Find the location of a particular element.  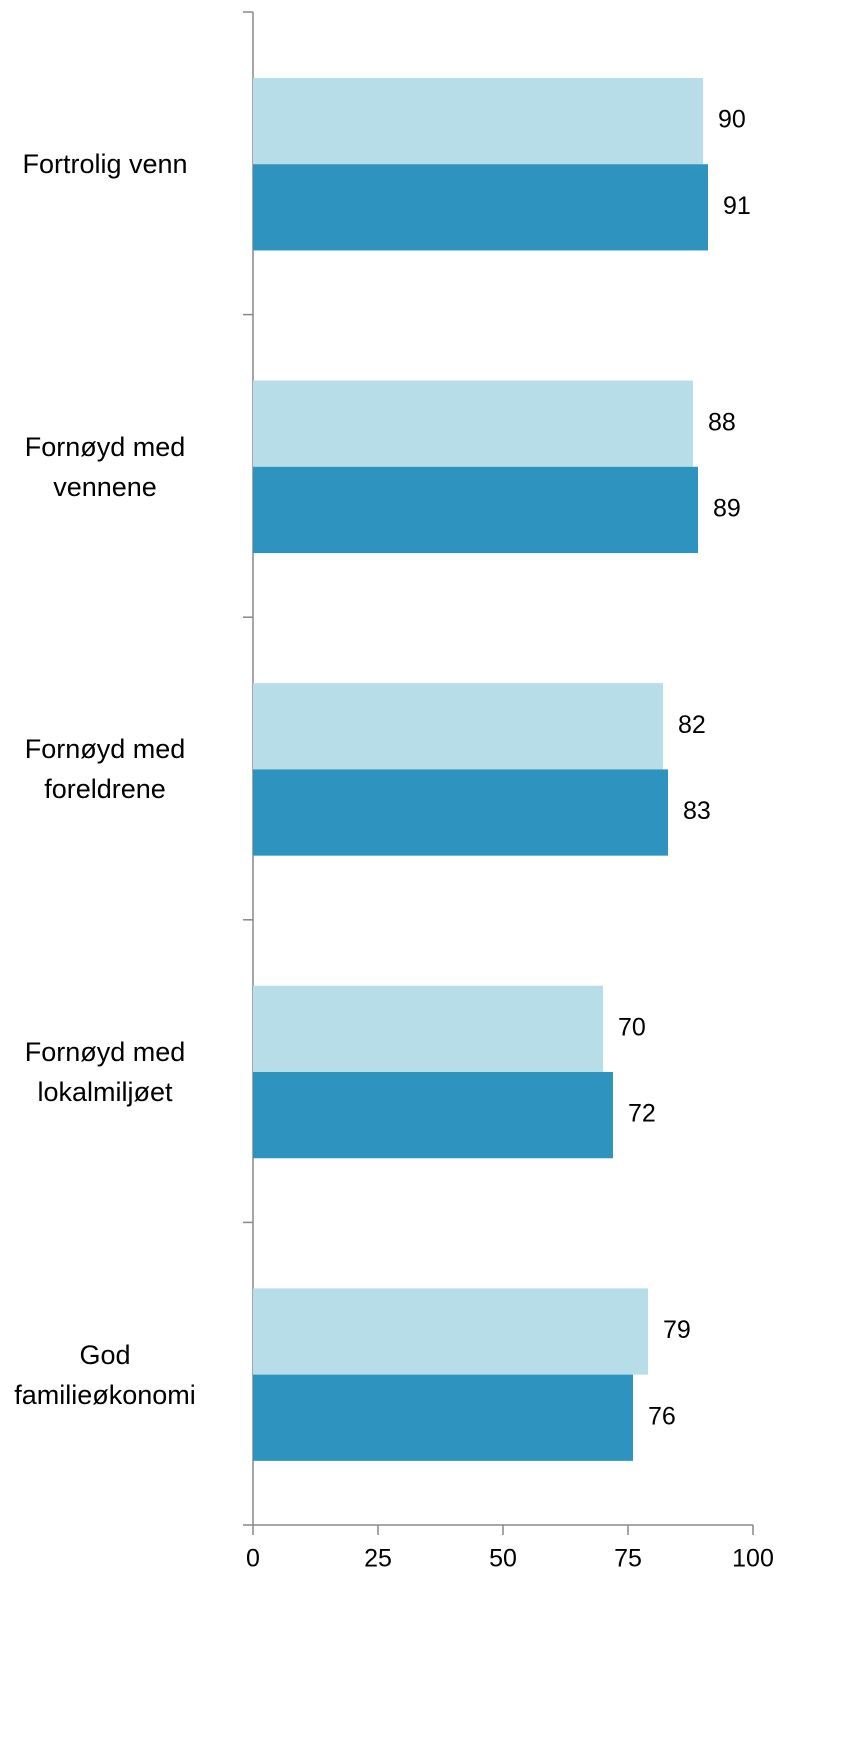

value-label: 70 is located at coordinates (632, 1027).